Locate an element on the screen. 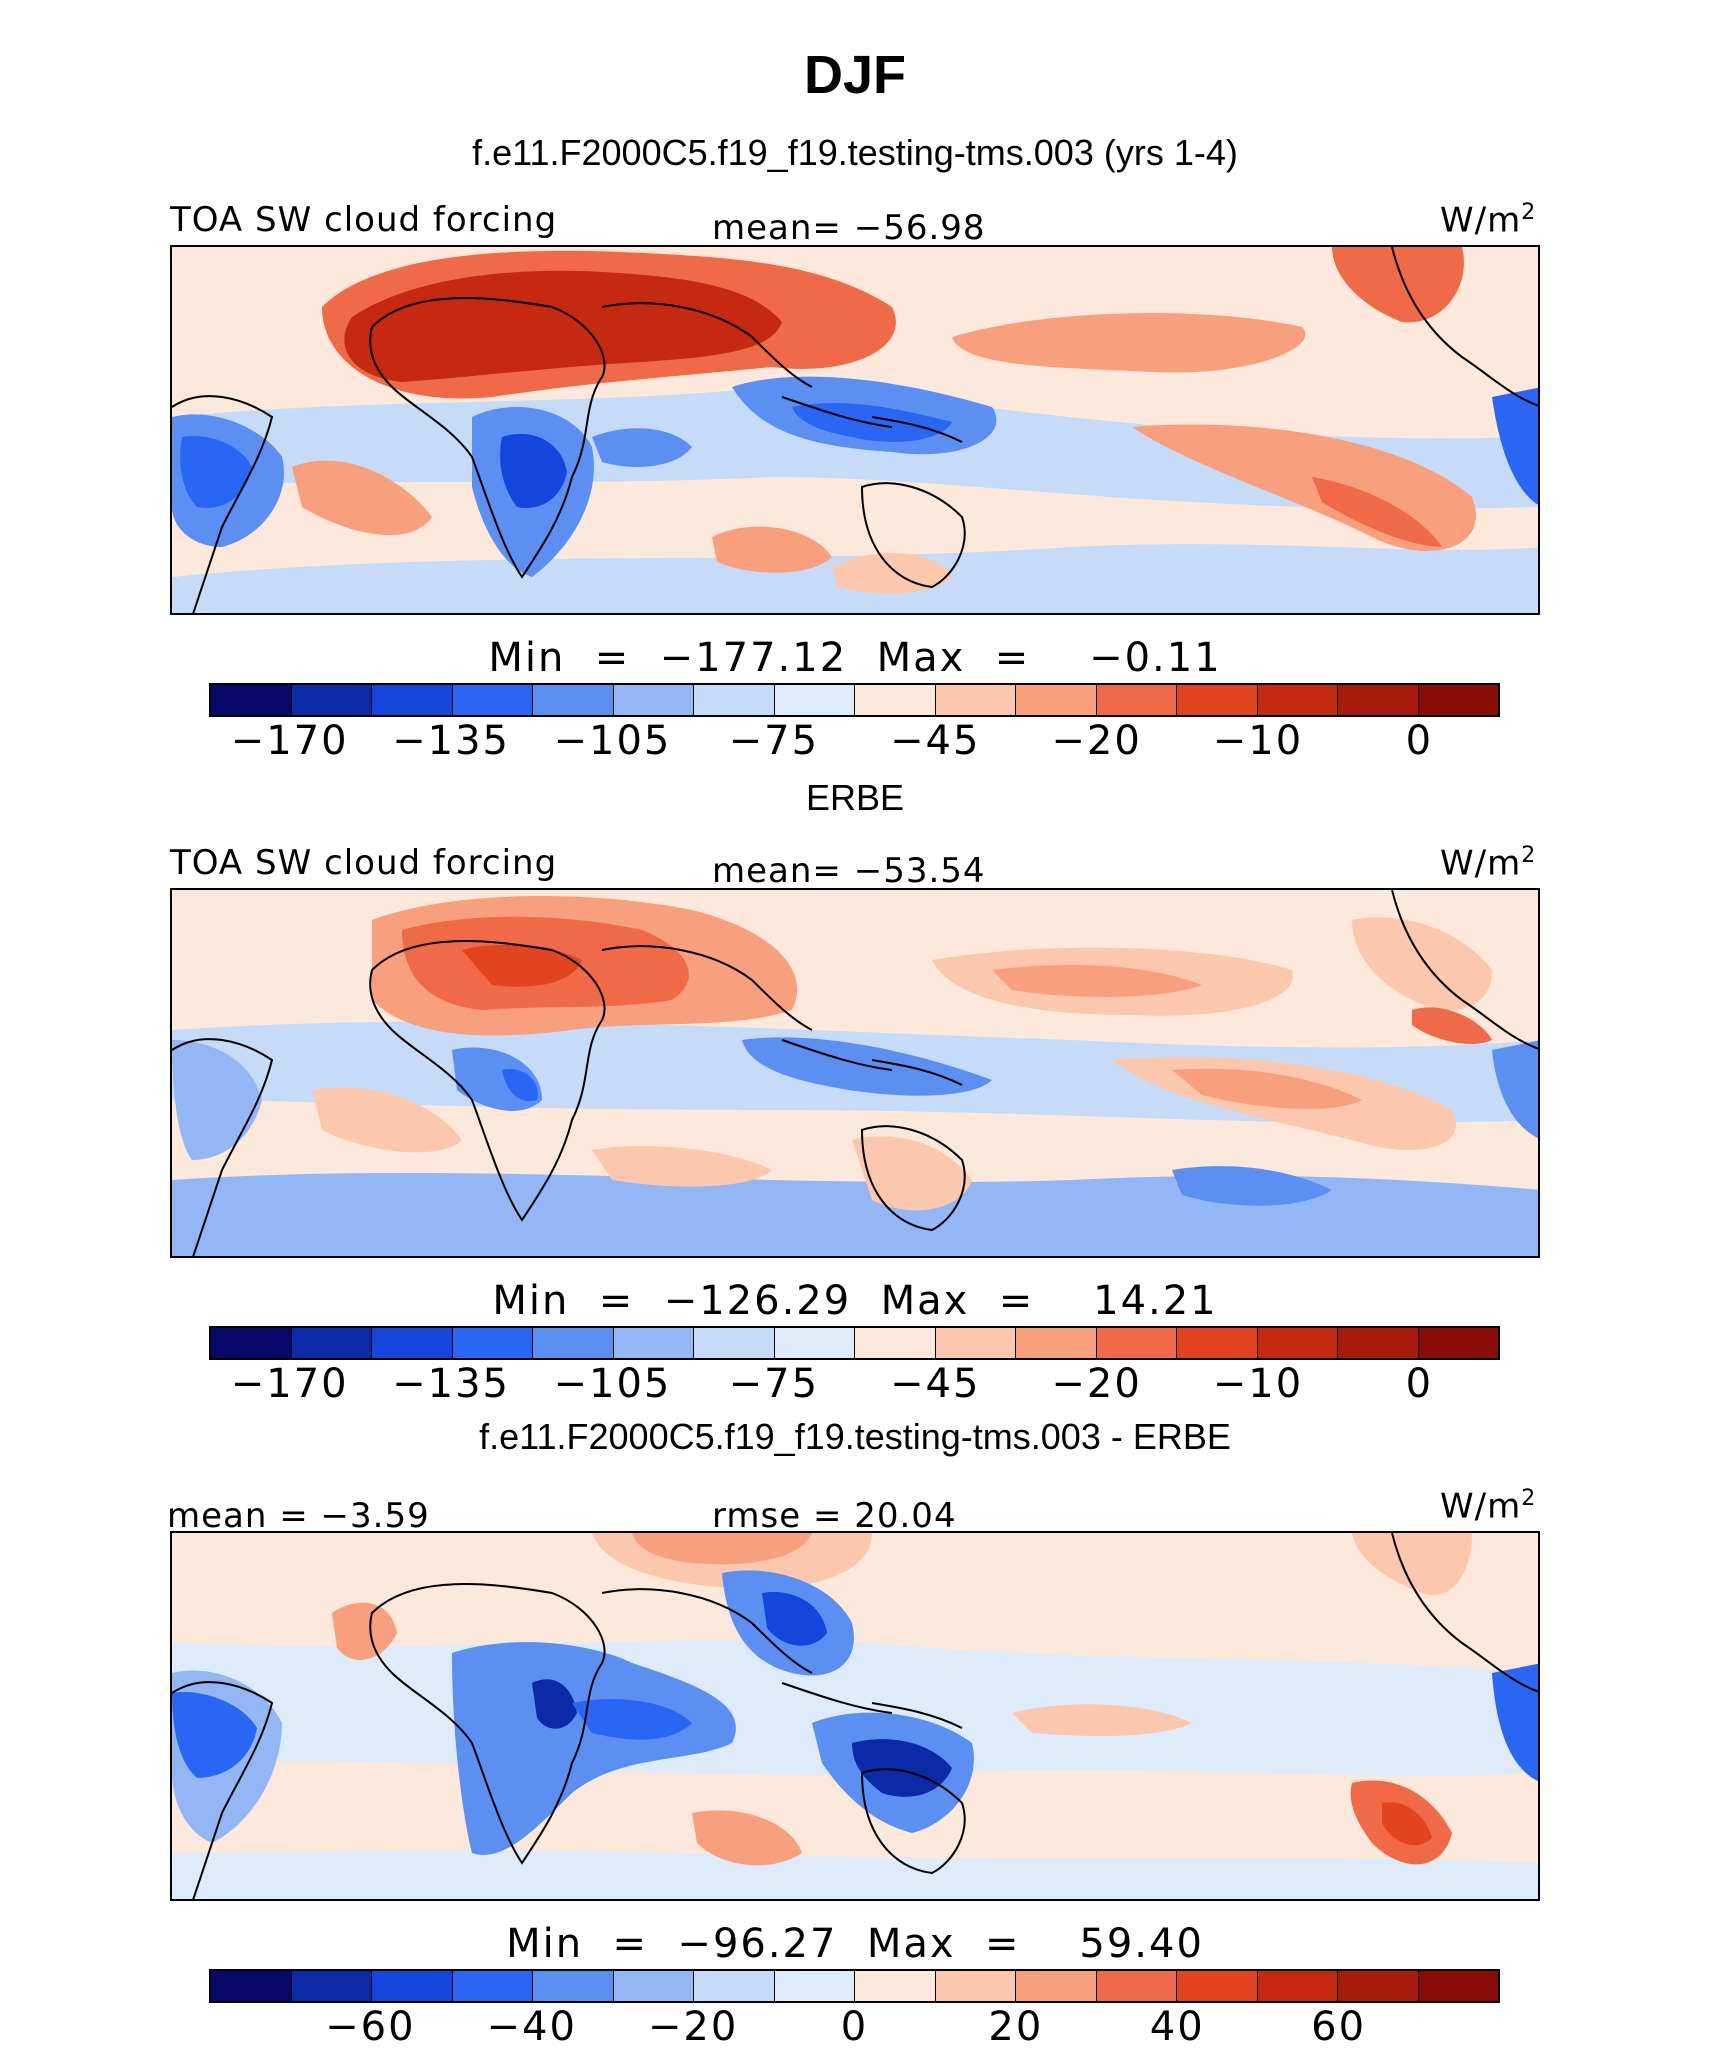  colorbar-tick: −60 is located at coordinates (370, 2027).